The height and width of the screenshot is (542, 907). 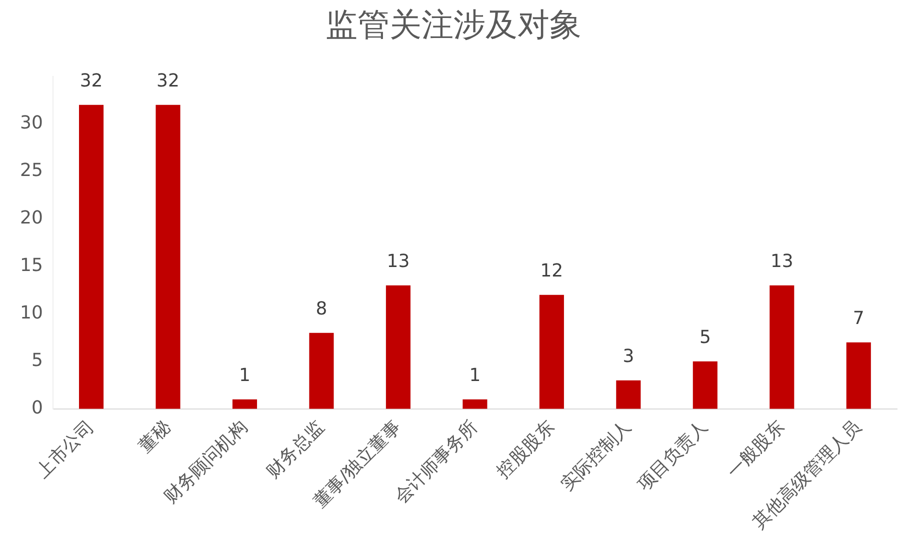 What do you see at coordinates (31, 313) in the screenshot?
I see `y-tick-label: 10` at bounding box center [31, 313].